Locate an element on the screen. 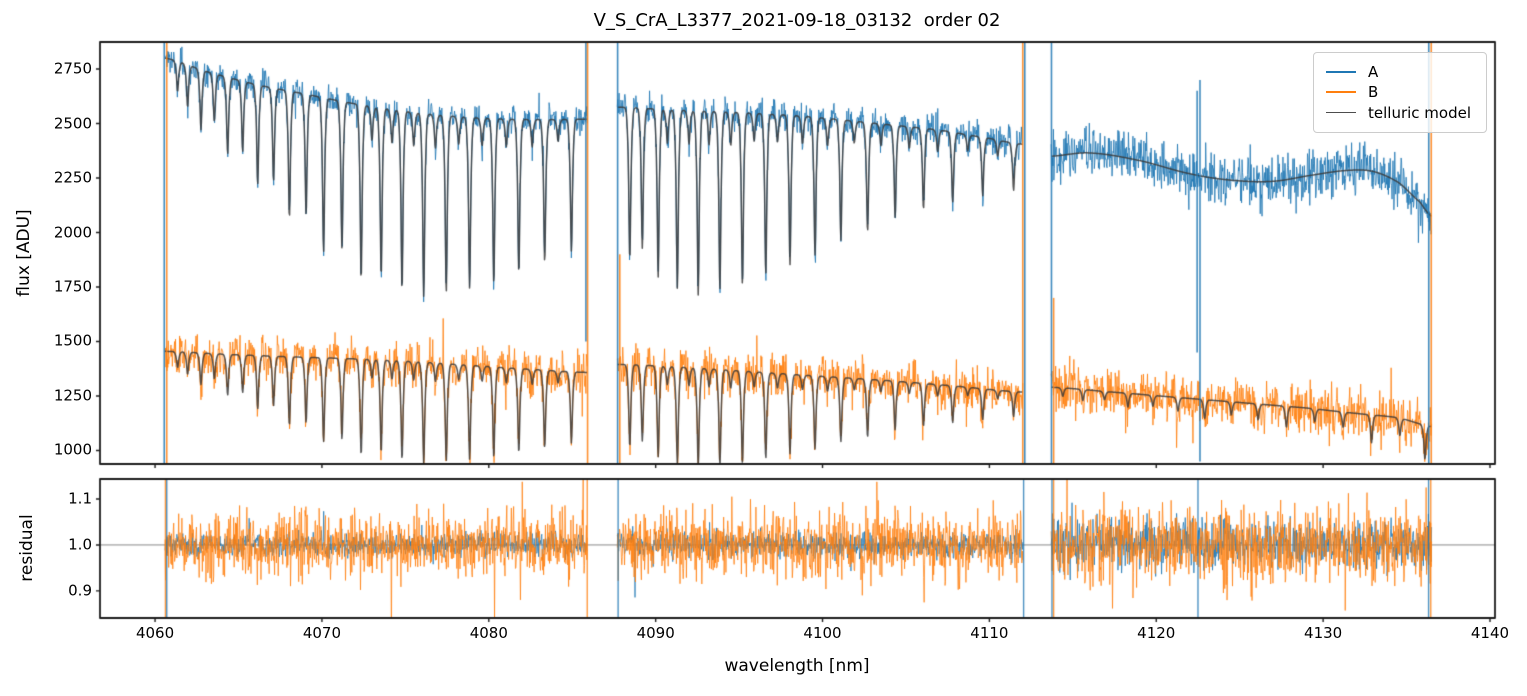 This screenshot has width=1527, height=696. plot-legend: A B telluric model is located at coordinates (1400, 92).